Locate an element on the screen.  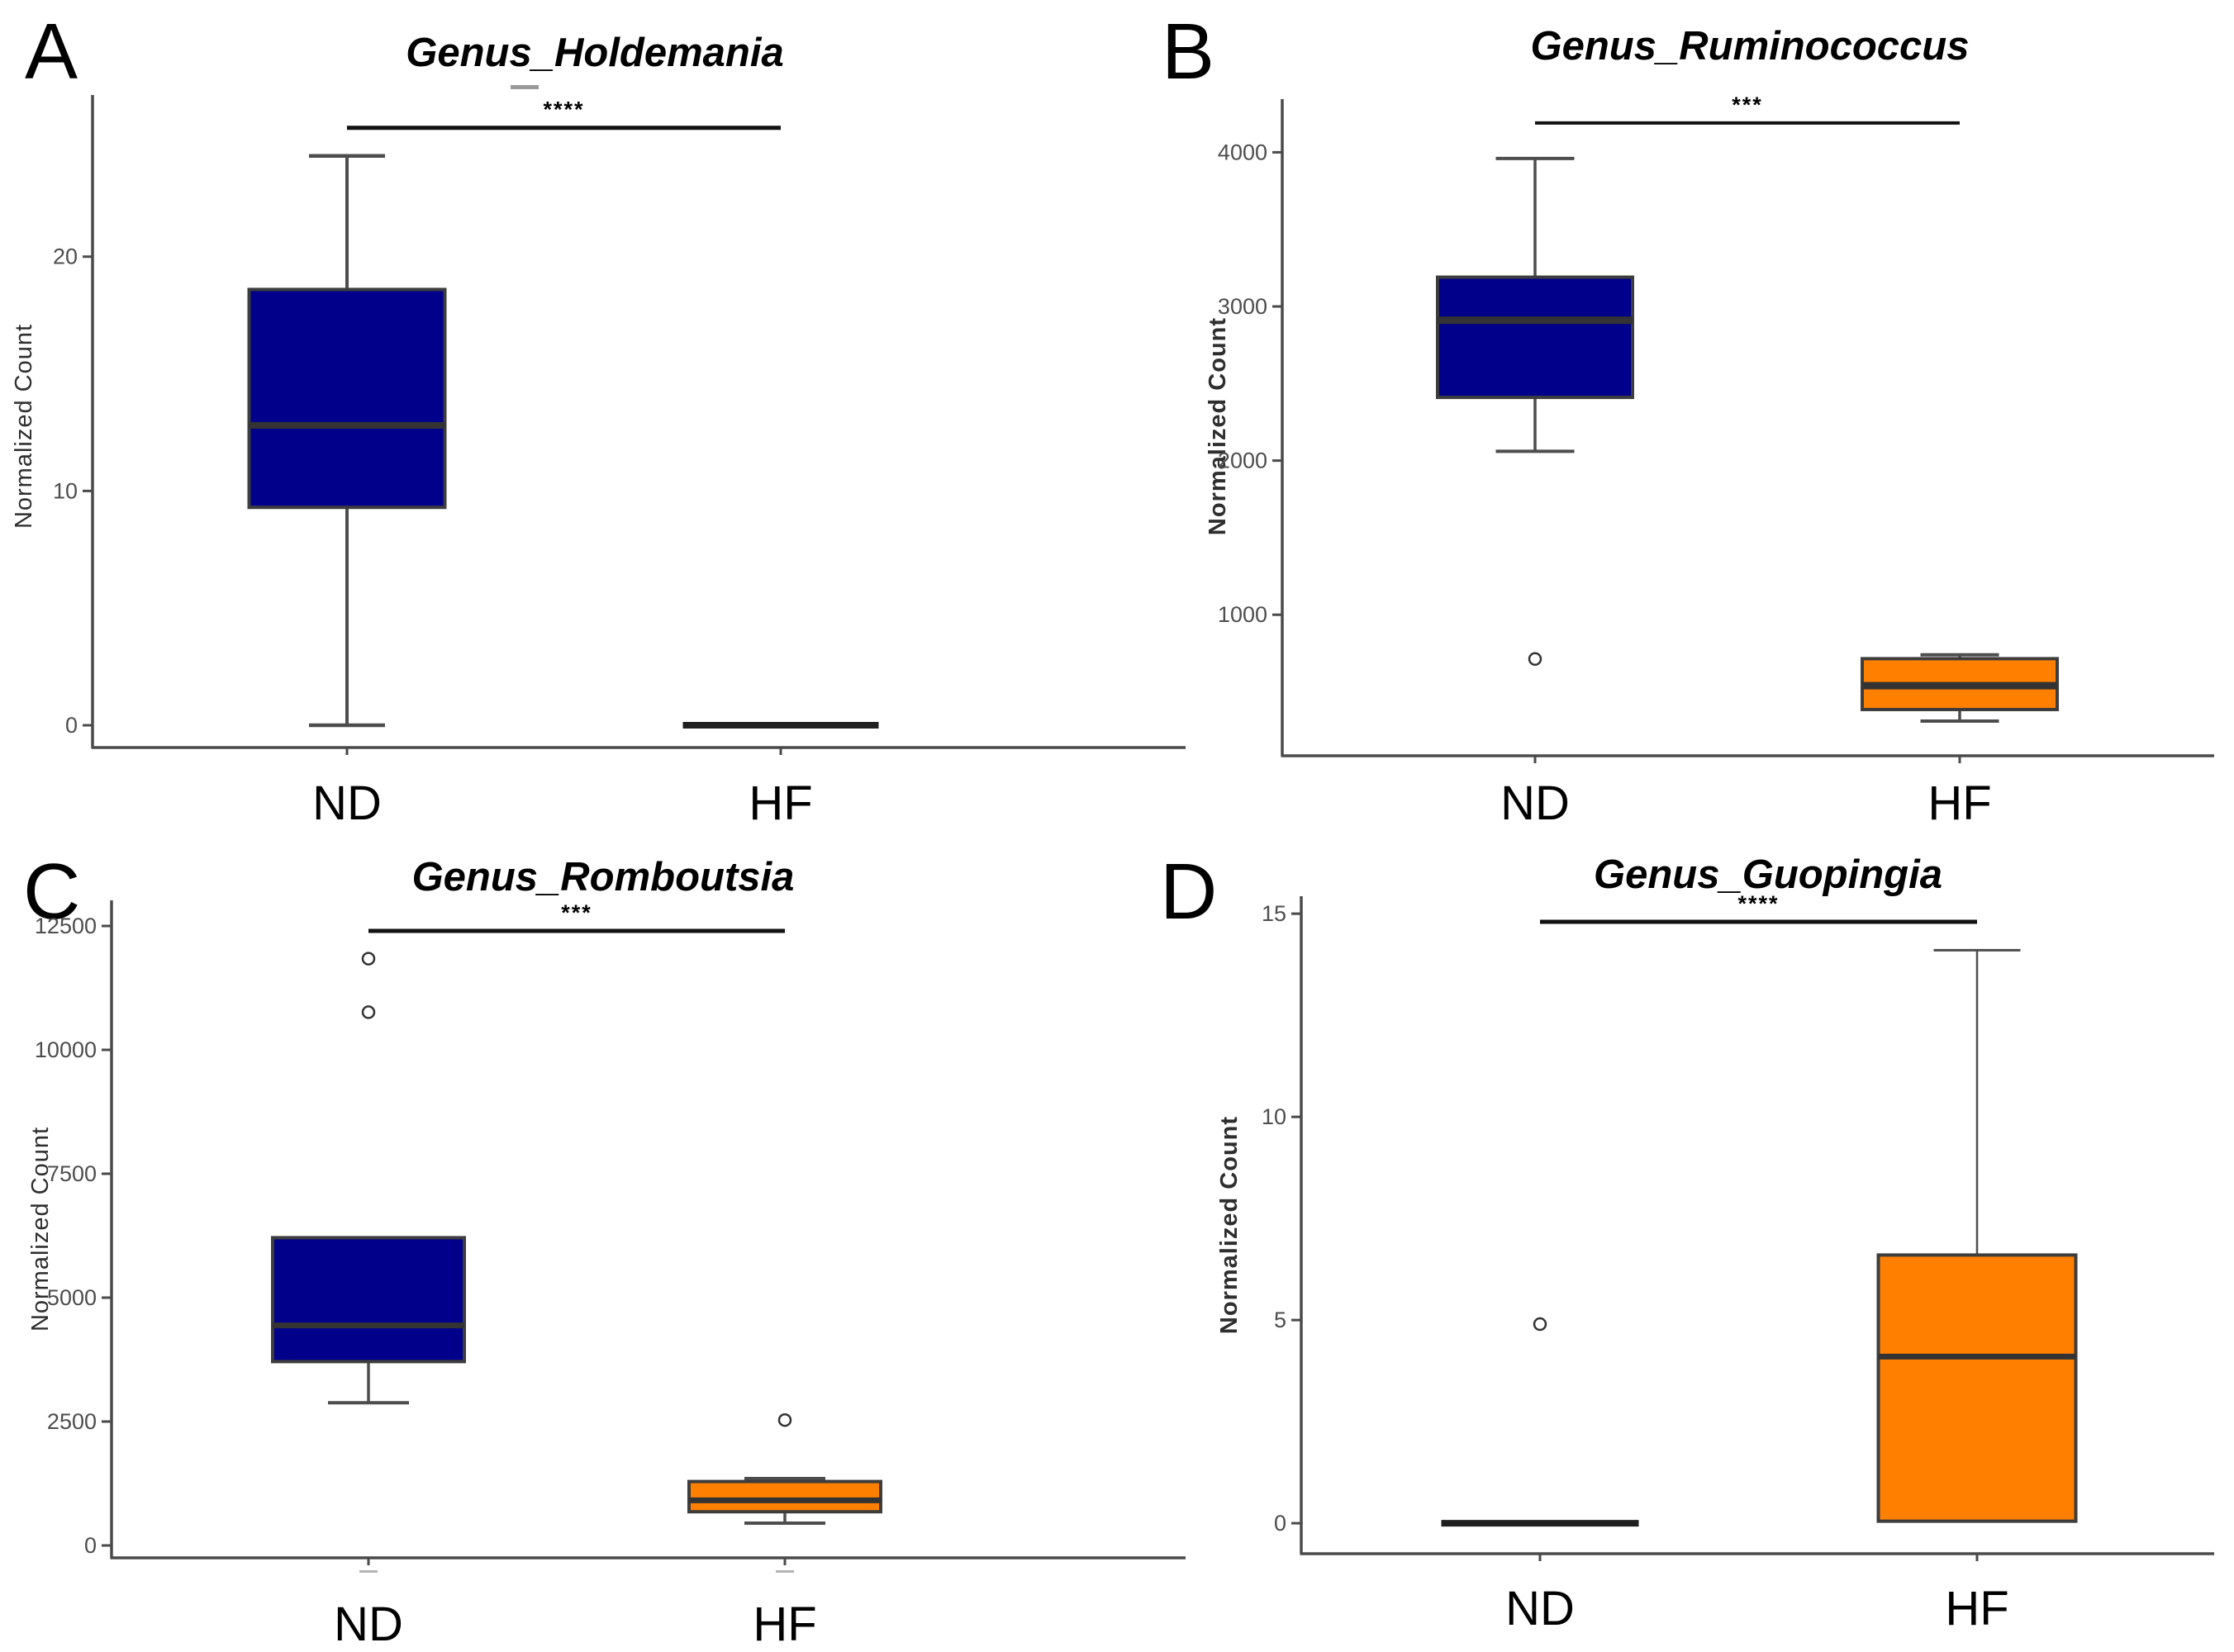
panel-letter: C is located at coordinates (51, 891).